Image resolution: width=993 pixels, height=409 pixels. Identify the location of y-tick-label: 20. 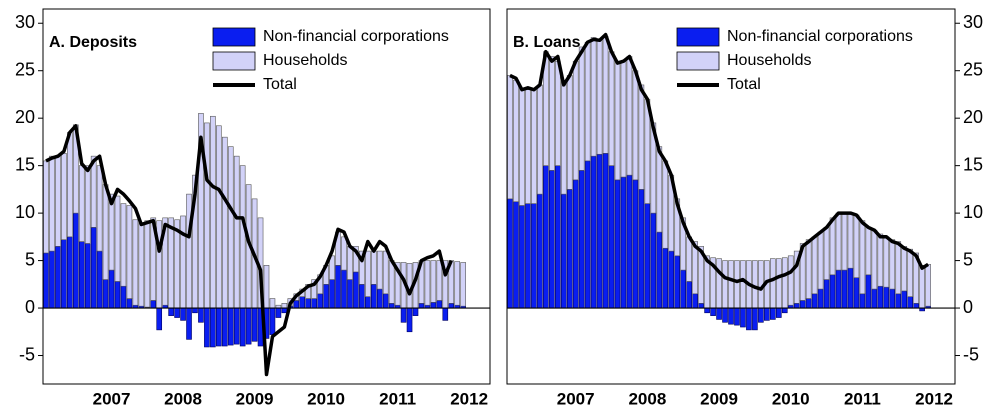
(25, 117).